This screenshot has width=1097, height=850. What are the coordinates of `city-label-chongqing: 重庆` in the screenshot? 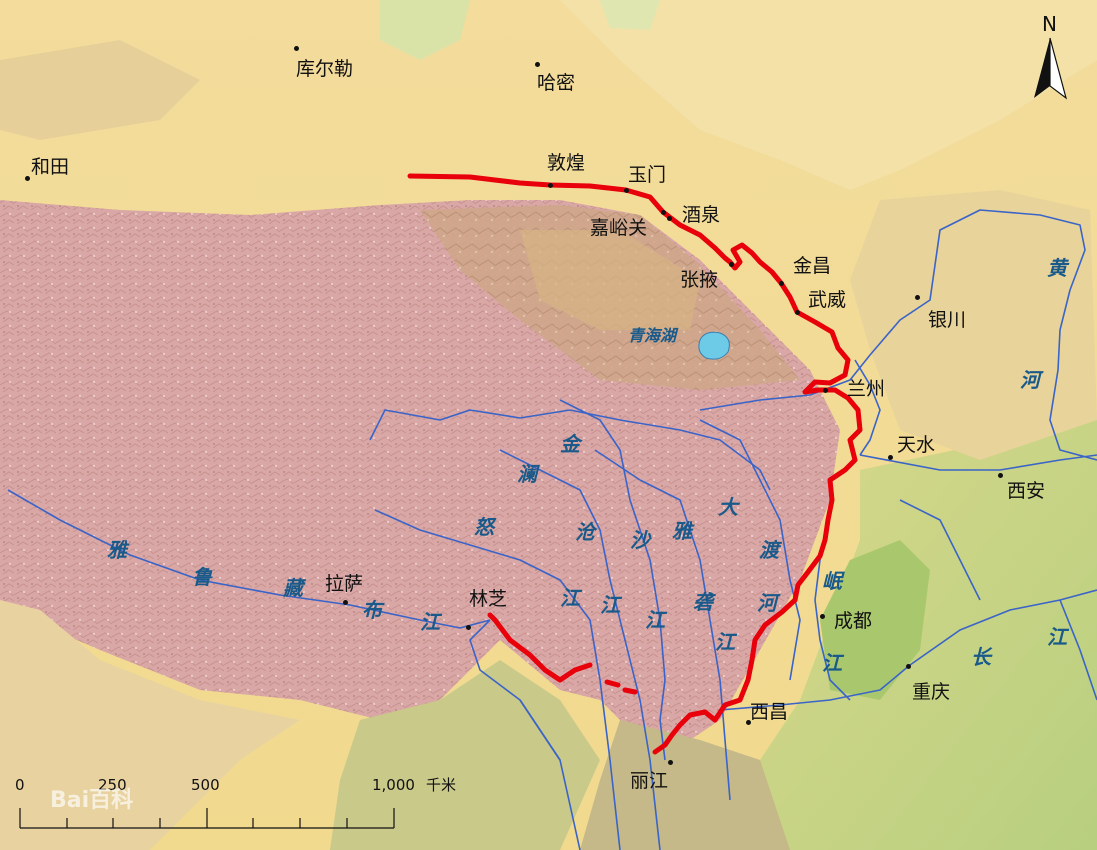 It's located at (931, 692).